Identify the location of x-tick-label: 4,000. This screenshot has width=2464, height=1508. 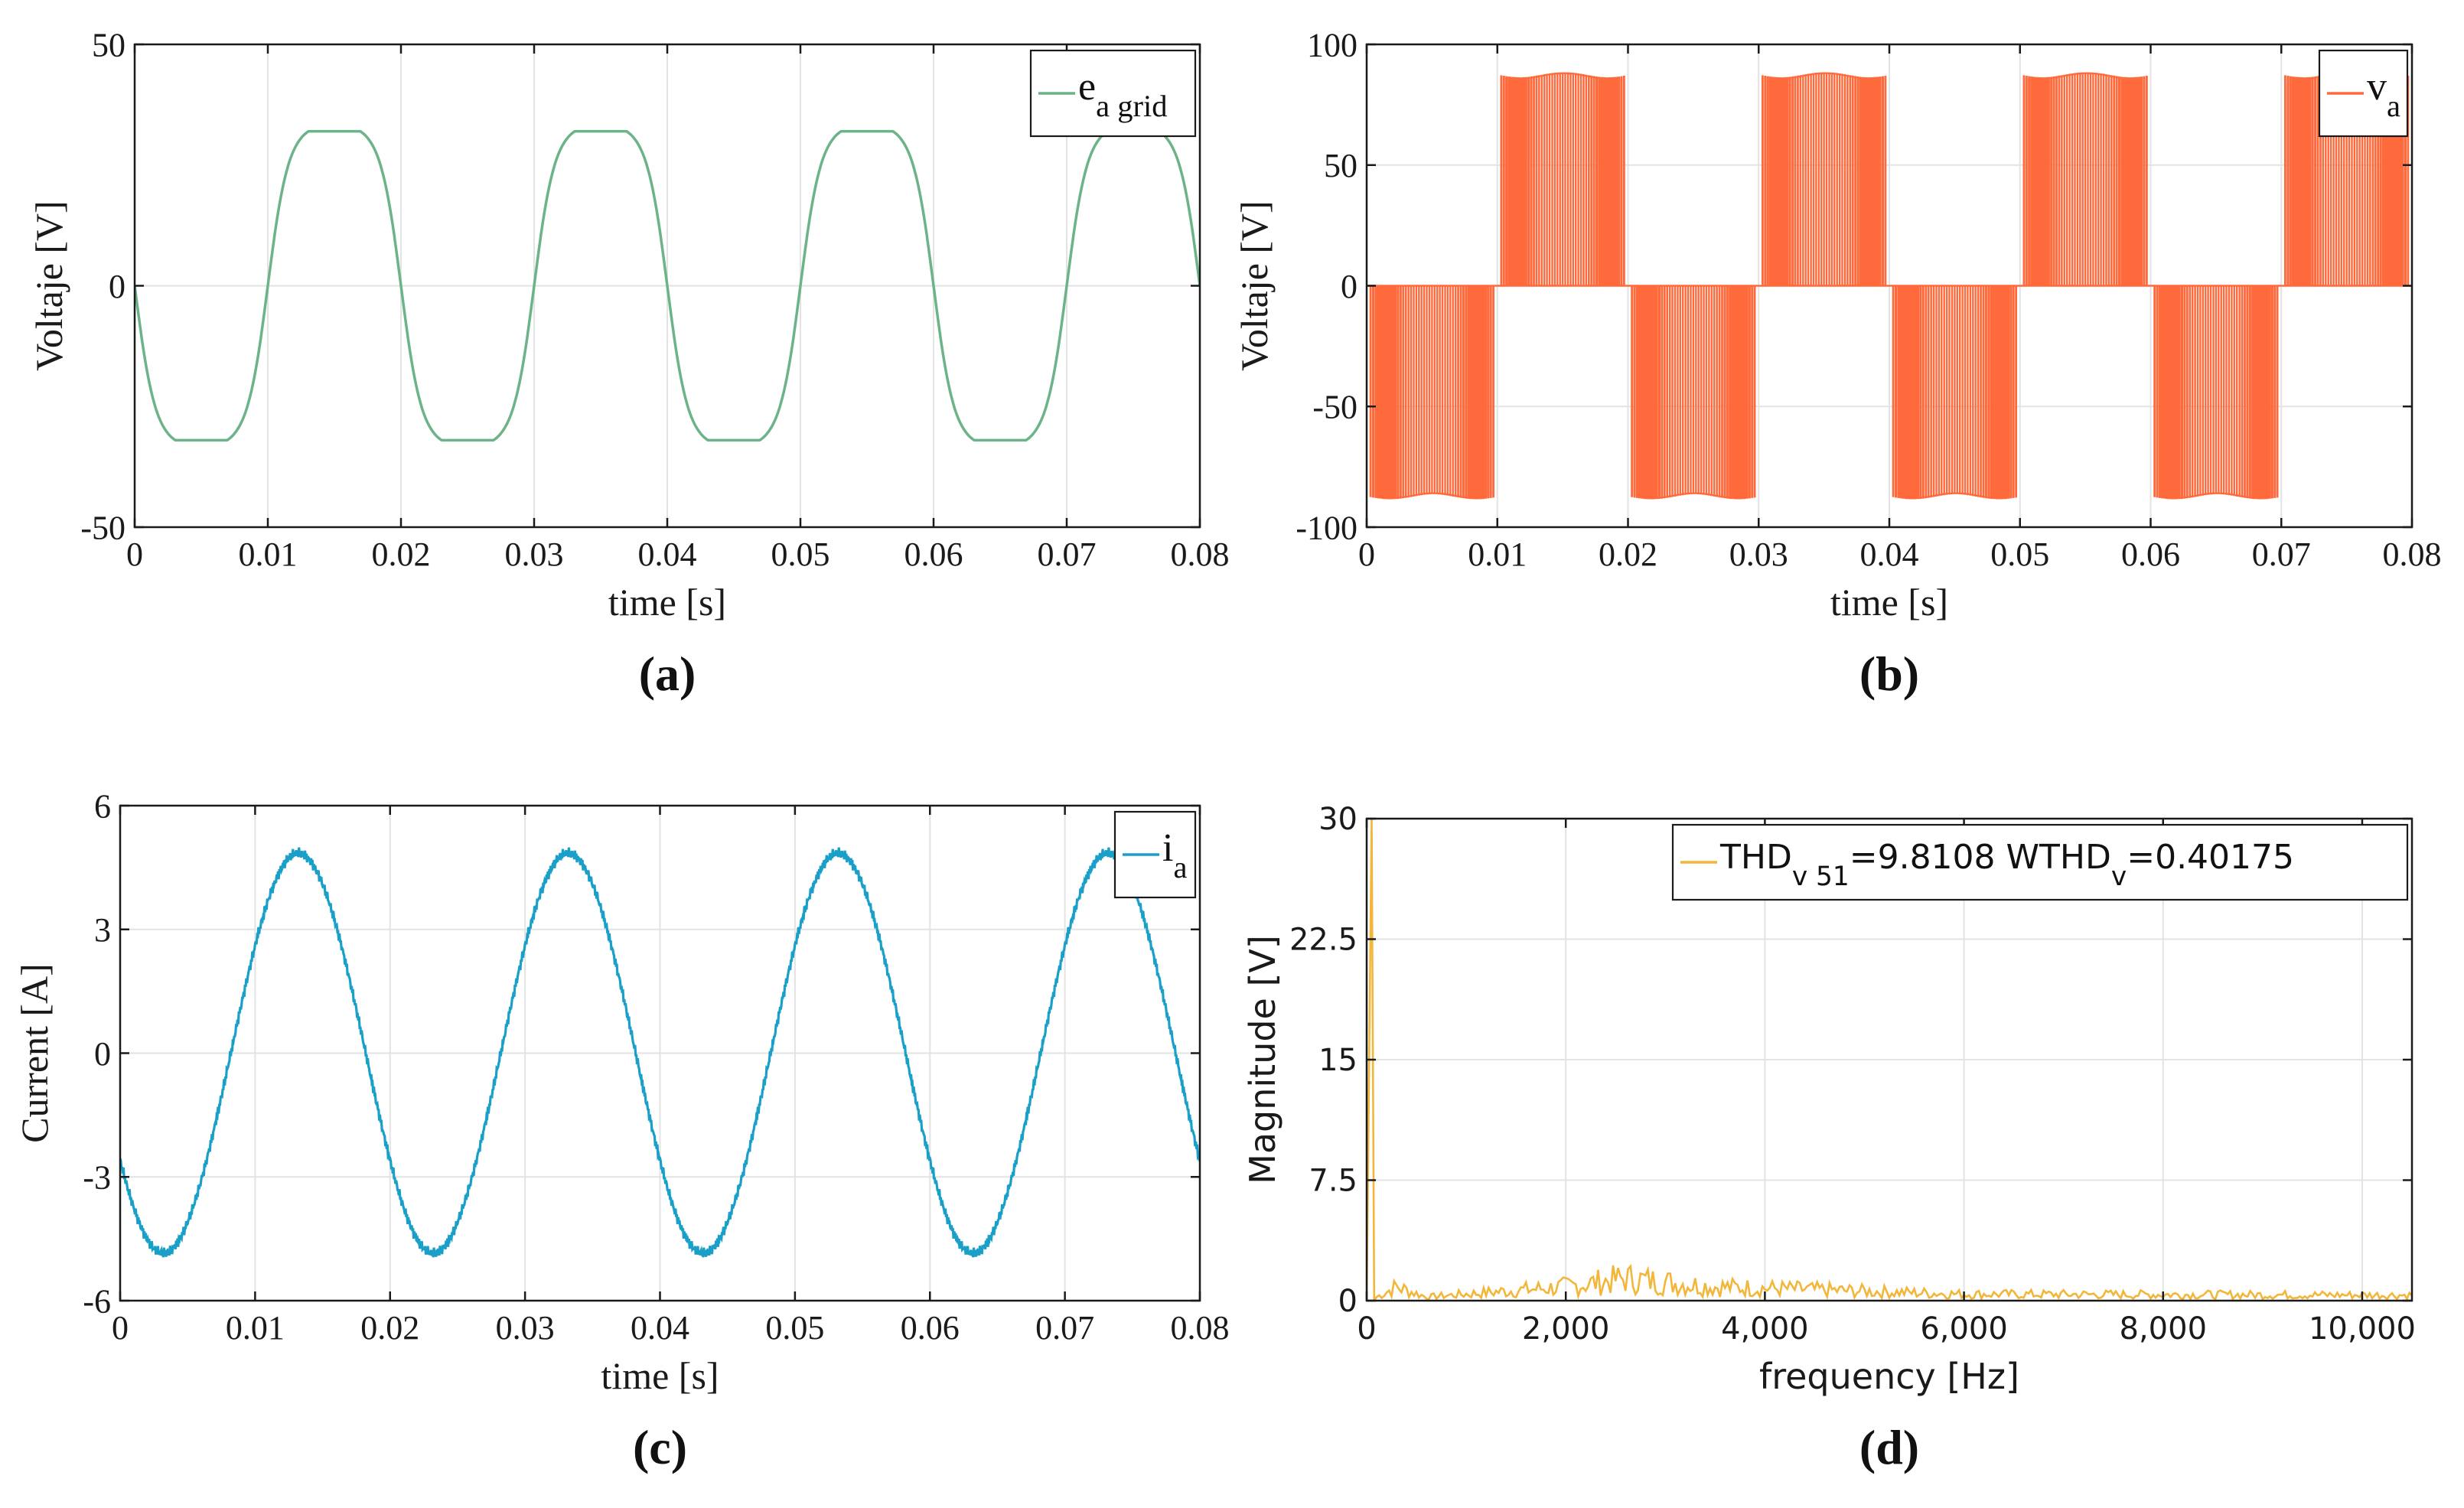
(1765, 1329).